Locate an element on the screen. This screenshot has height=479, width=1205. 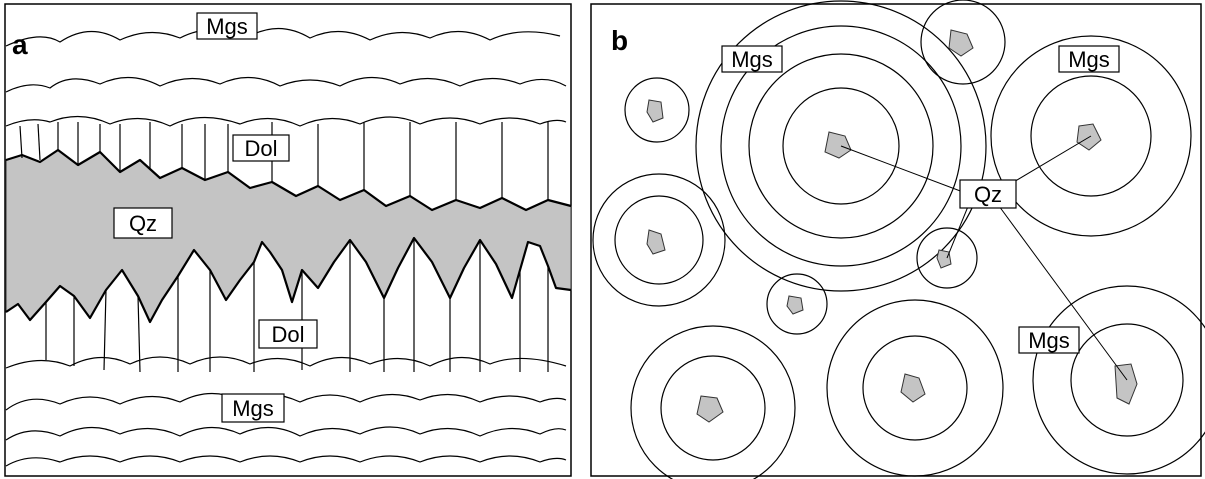
spherulite-center is located at coordinates (841, 146).